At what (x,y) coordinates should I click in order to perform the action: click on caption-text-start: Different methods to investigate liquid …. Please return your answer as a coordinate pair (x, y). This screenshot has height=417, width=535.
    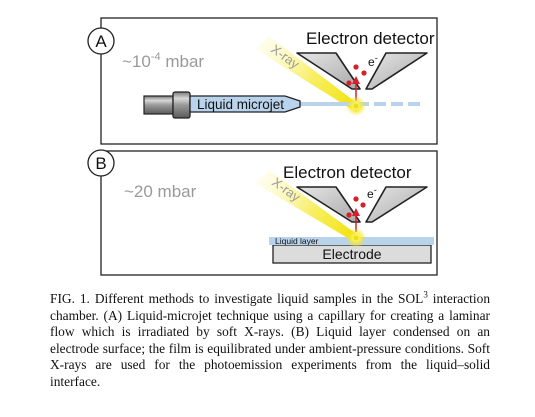
    Looking at the image, I should click on (256, 298).